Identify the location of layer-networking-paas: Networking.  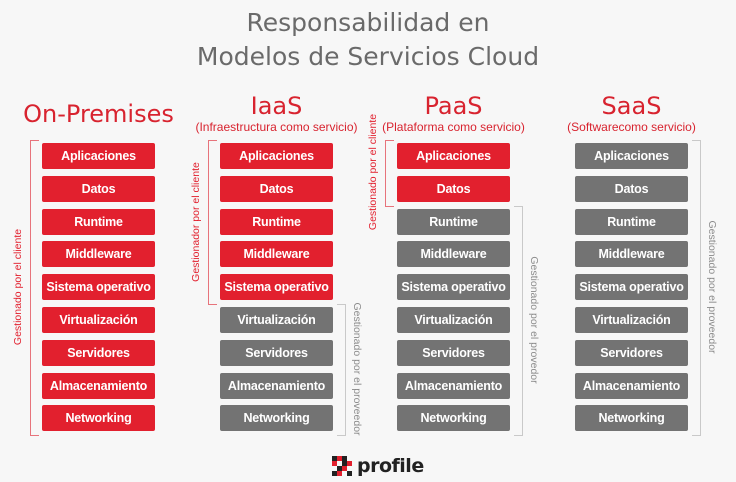
(453, 418).